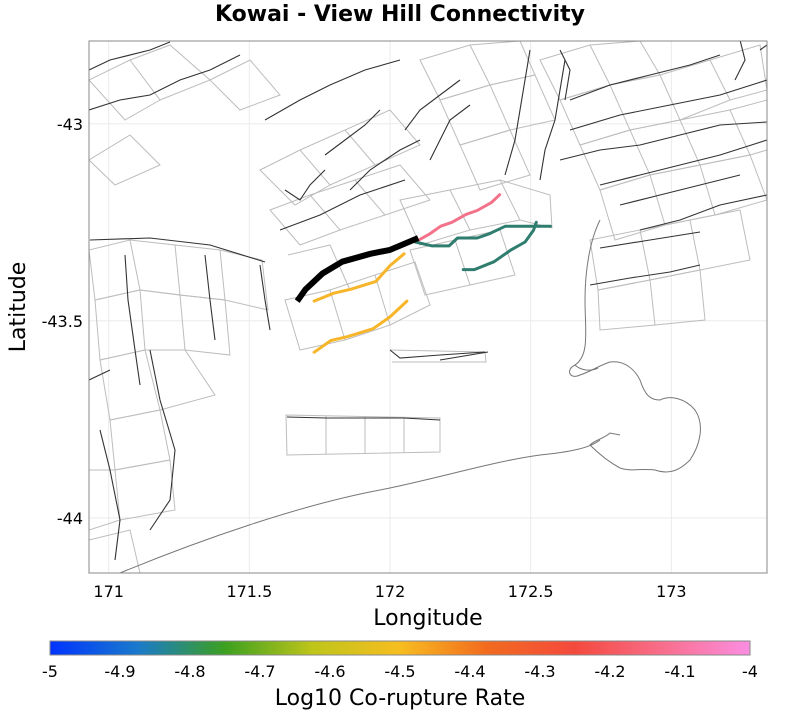 Image resolution: width=800 pixels, height=720 pixels. I want to click on colorbar-tick-label: -4, so click(750, 671).